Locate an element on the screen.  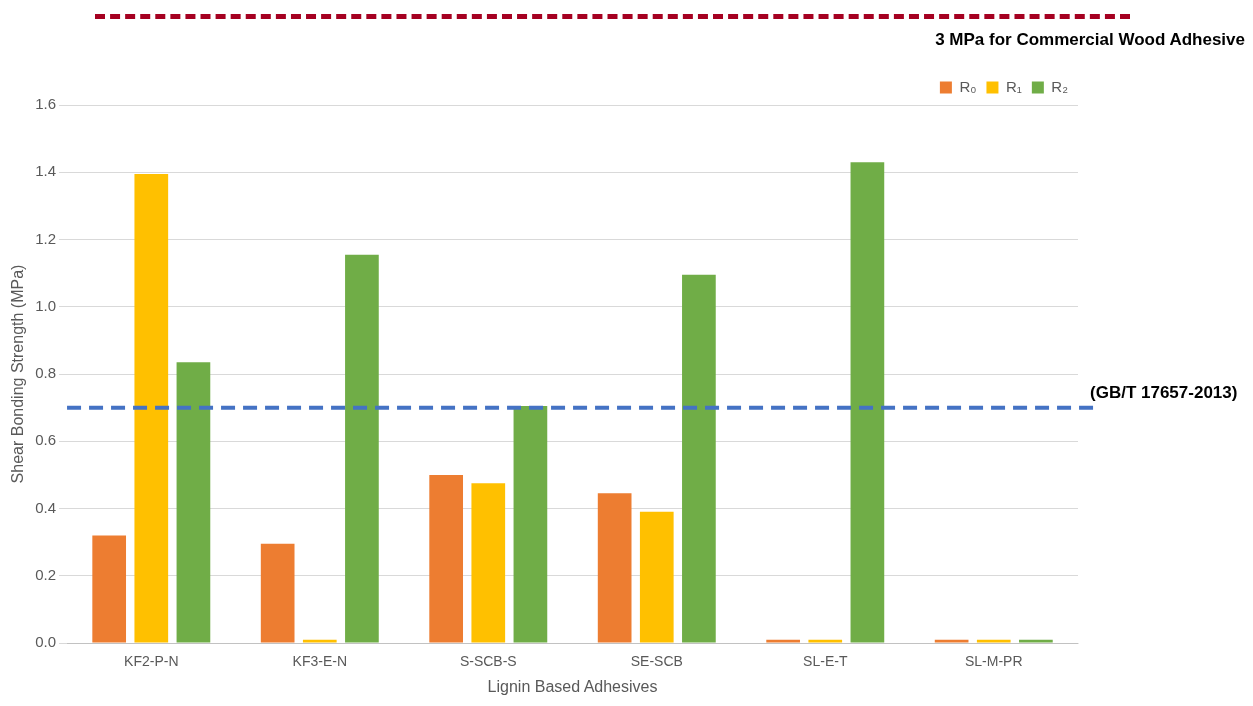
x-tick-label: KF2-P-N is located at coordinates (151, 661).